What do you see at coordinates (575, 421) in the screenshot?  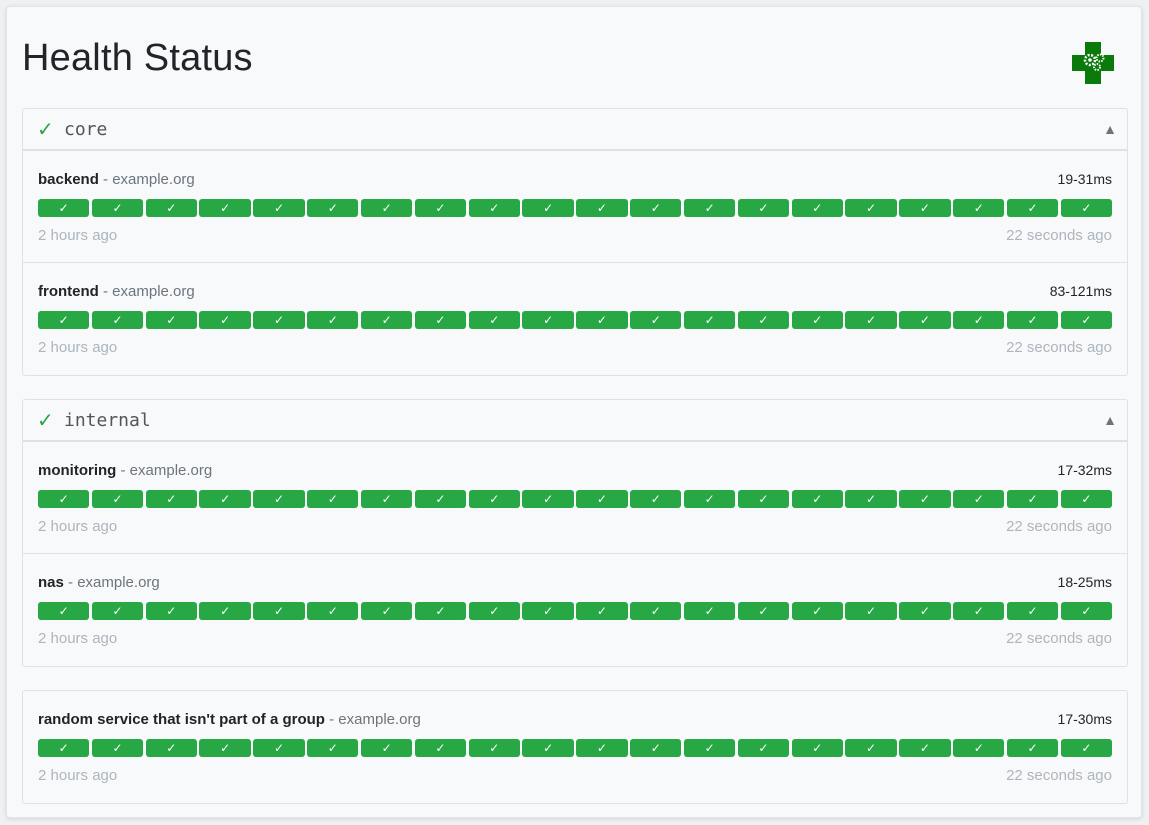 I see `group-header: ✓ internal ▲` at bounding box center [575, 421].